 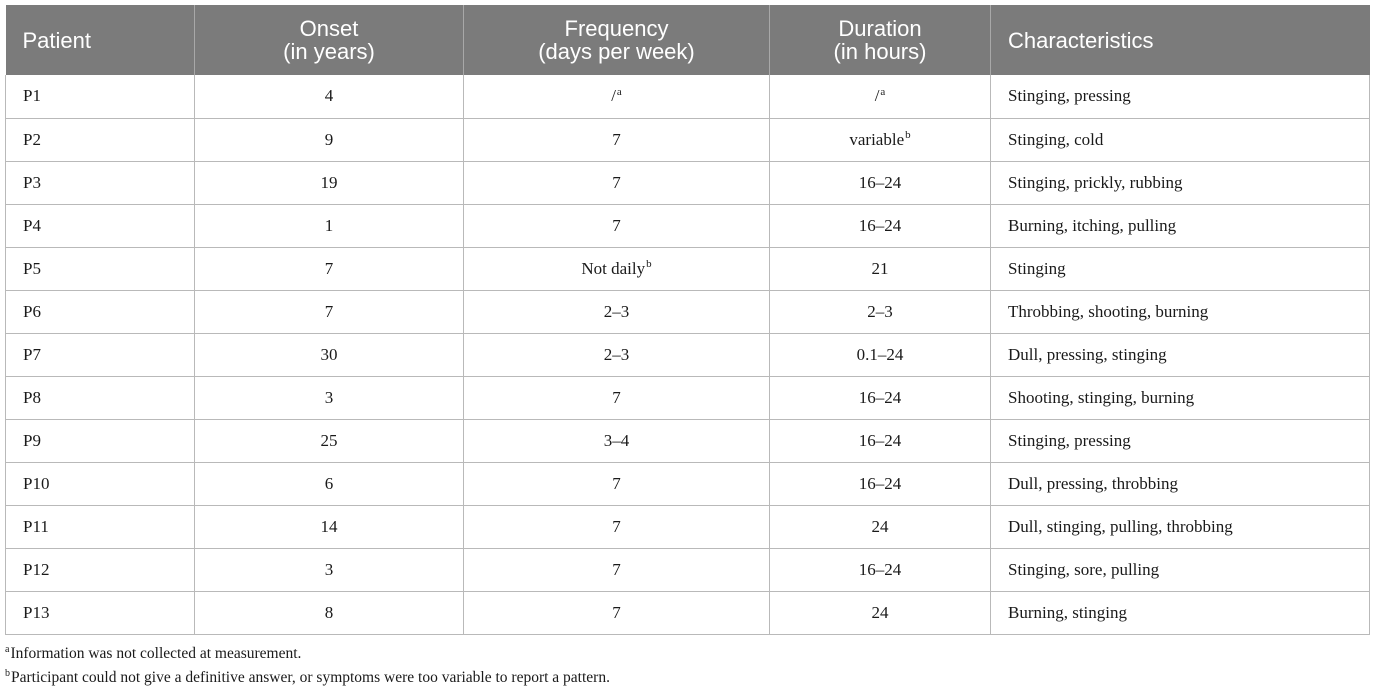 I want to click on cell-patient: P4, so click(x=100, y=225).